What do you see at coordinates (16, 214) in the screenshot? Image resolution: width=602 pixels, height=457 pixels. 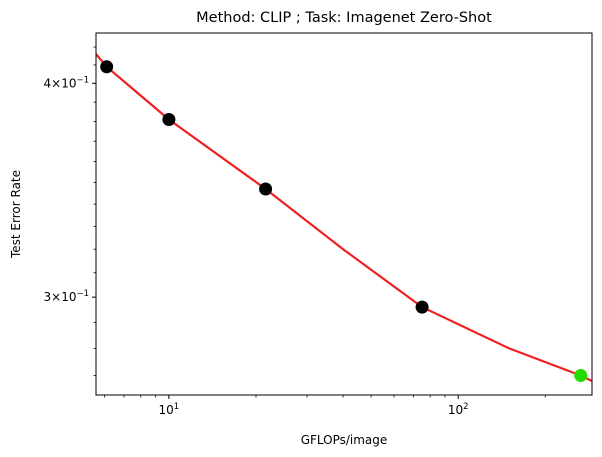 I see `y-axis-label: Test Error Rate` at bounding box center [16, 214].